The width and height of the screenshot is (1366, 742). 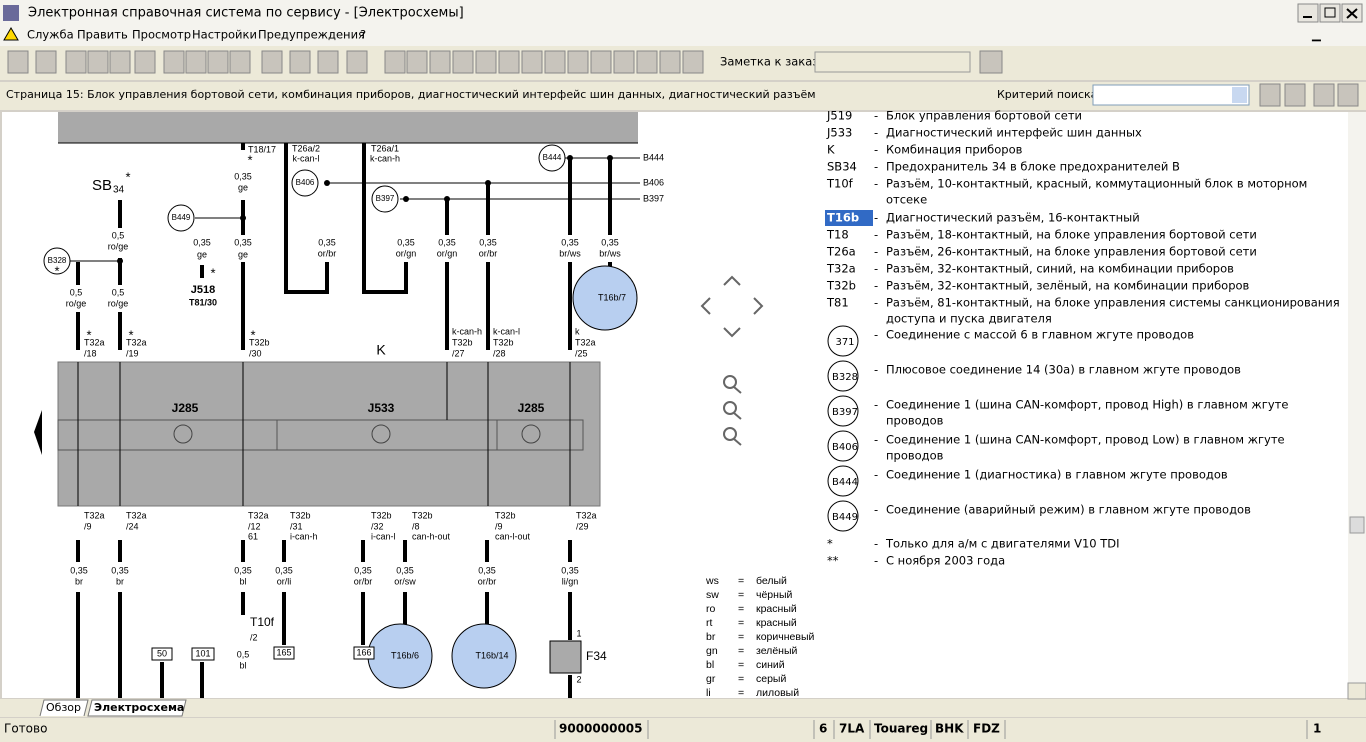 What do you see at coordinates (102, 35) in the screenshot?
I see `menu-item: Править` at bounding box center [102, 35].